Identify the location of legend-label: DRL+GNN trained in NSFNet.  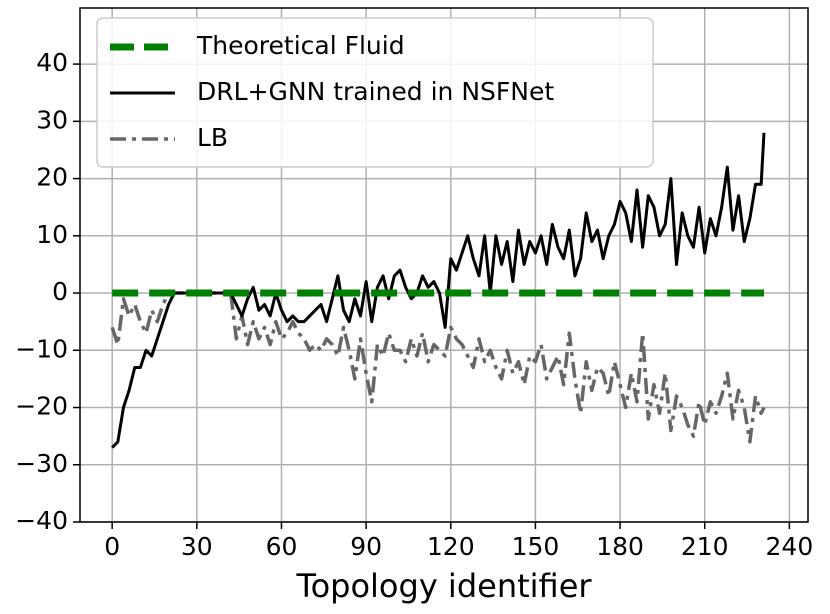
(375, 91).